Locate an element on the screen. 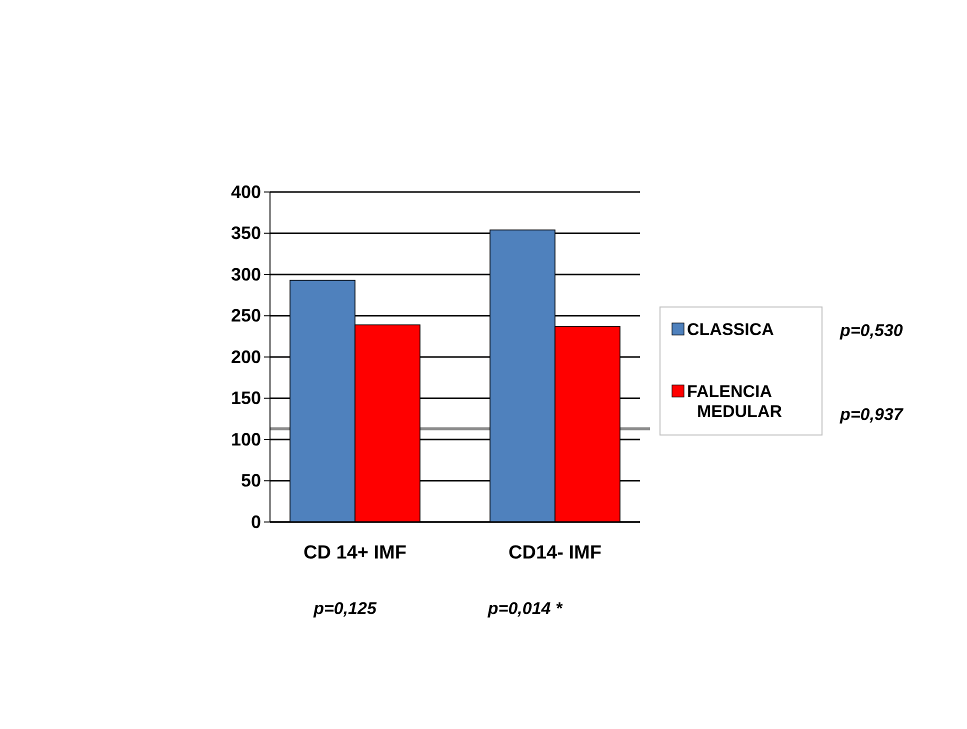 Image resolution: width=967 pixels, height=729 pixels. text: p=0,530 is located at coordinates (871, 330).